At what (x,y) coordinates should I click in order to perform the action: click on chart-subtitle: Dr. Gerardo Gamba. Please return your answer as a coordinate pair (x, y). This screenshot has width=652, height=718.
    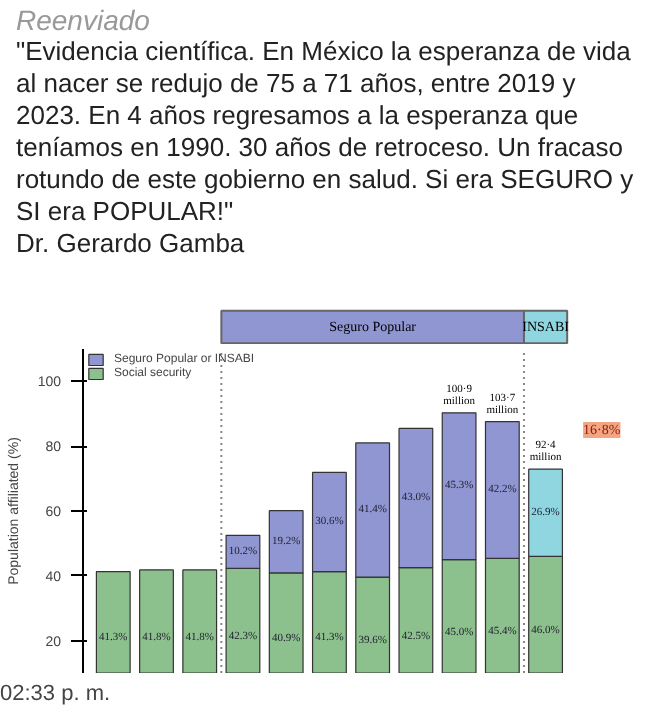
    Looking at the image, I should click on (130, 243).